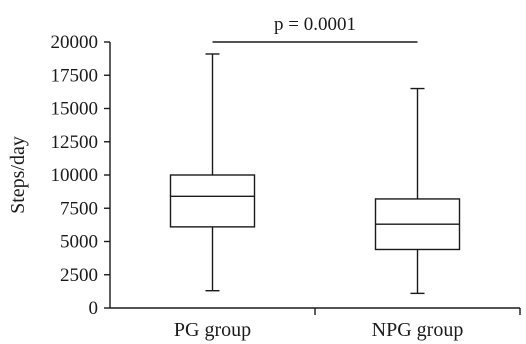  I want to click on y-tick-label: 20000, so click(75, 42).